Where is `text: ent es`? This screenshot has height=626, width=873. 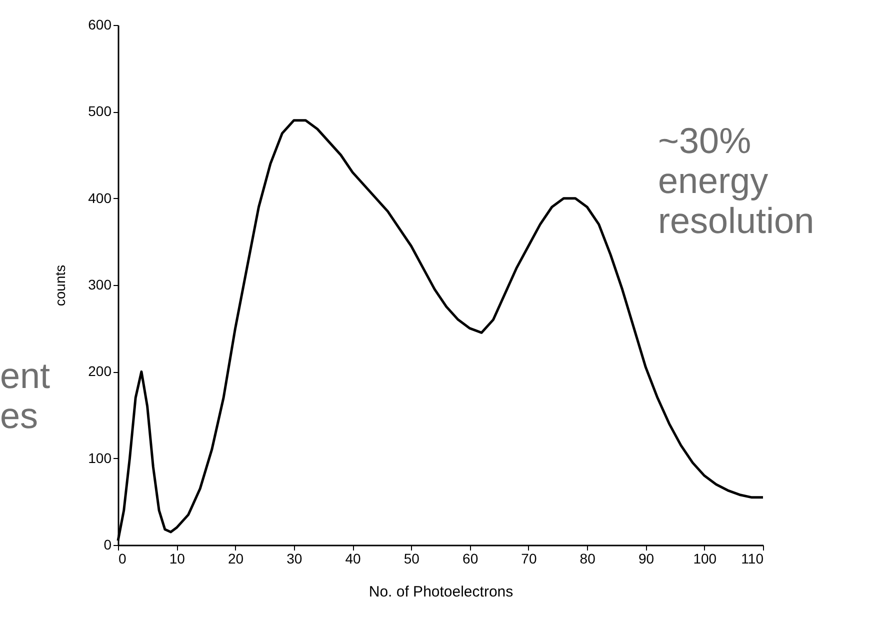
text: ent es is located at coordinates (25, 395).